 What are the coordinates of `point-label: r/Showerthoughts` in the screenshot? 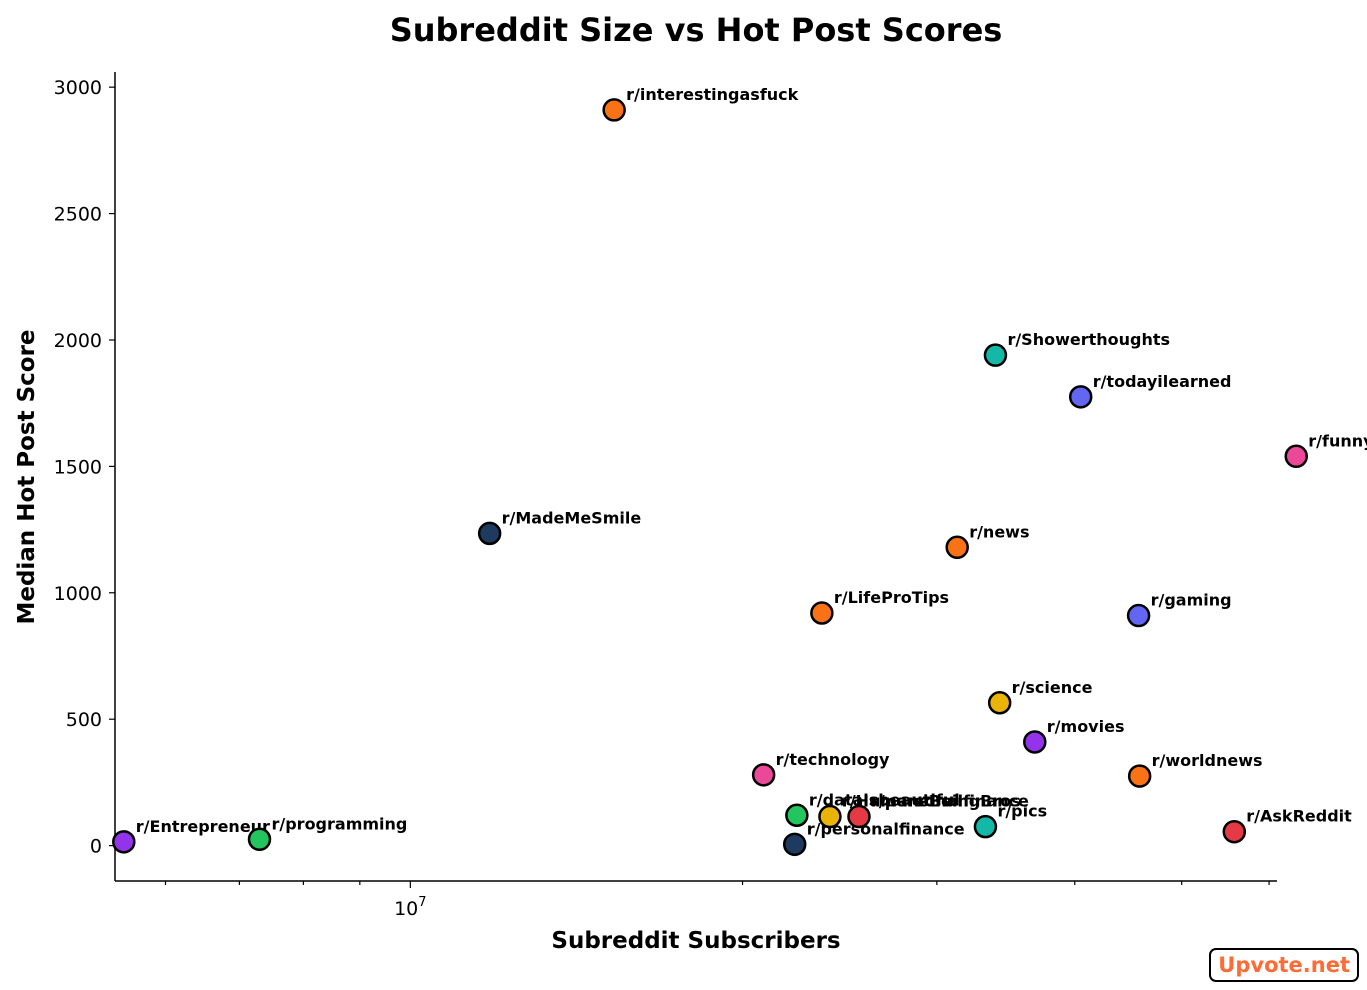 It's located at (1088, 339).